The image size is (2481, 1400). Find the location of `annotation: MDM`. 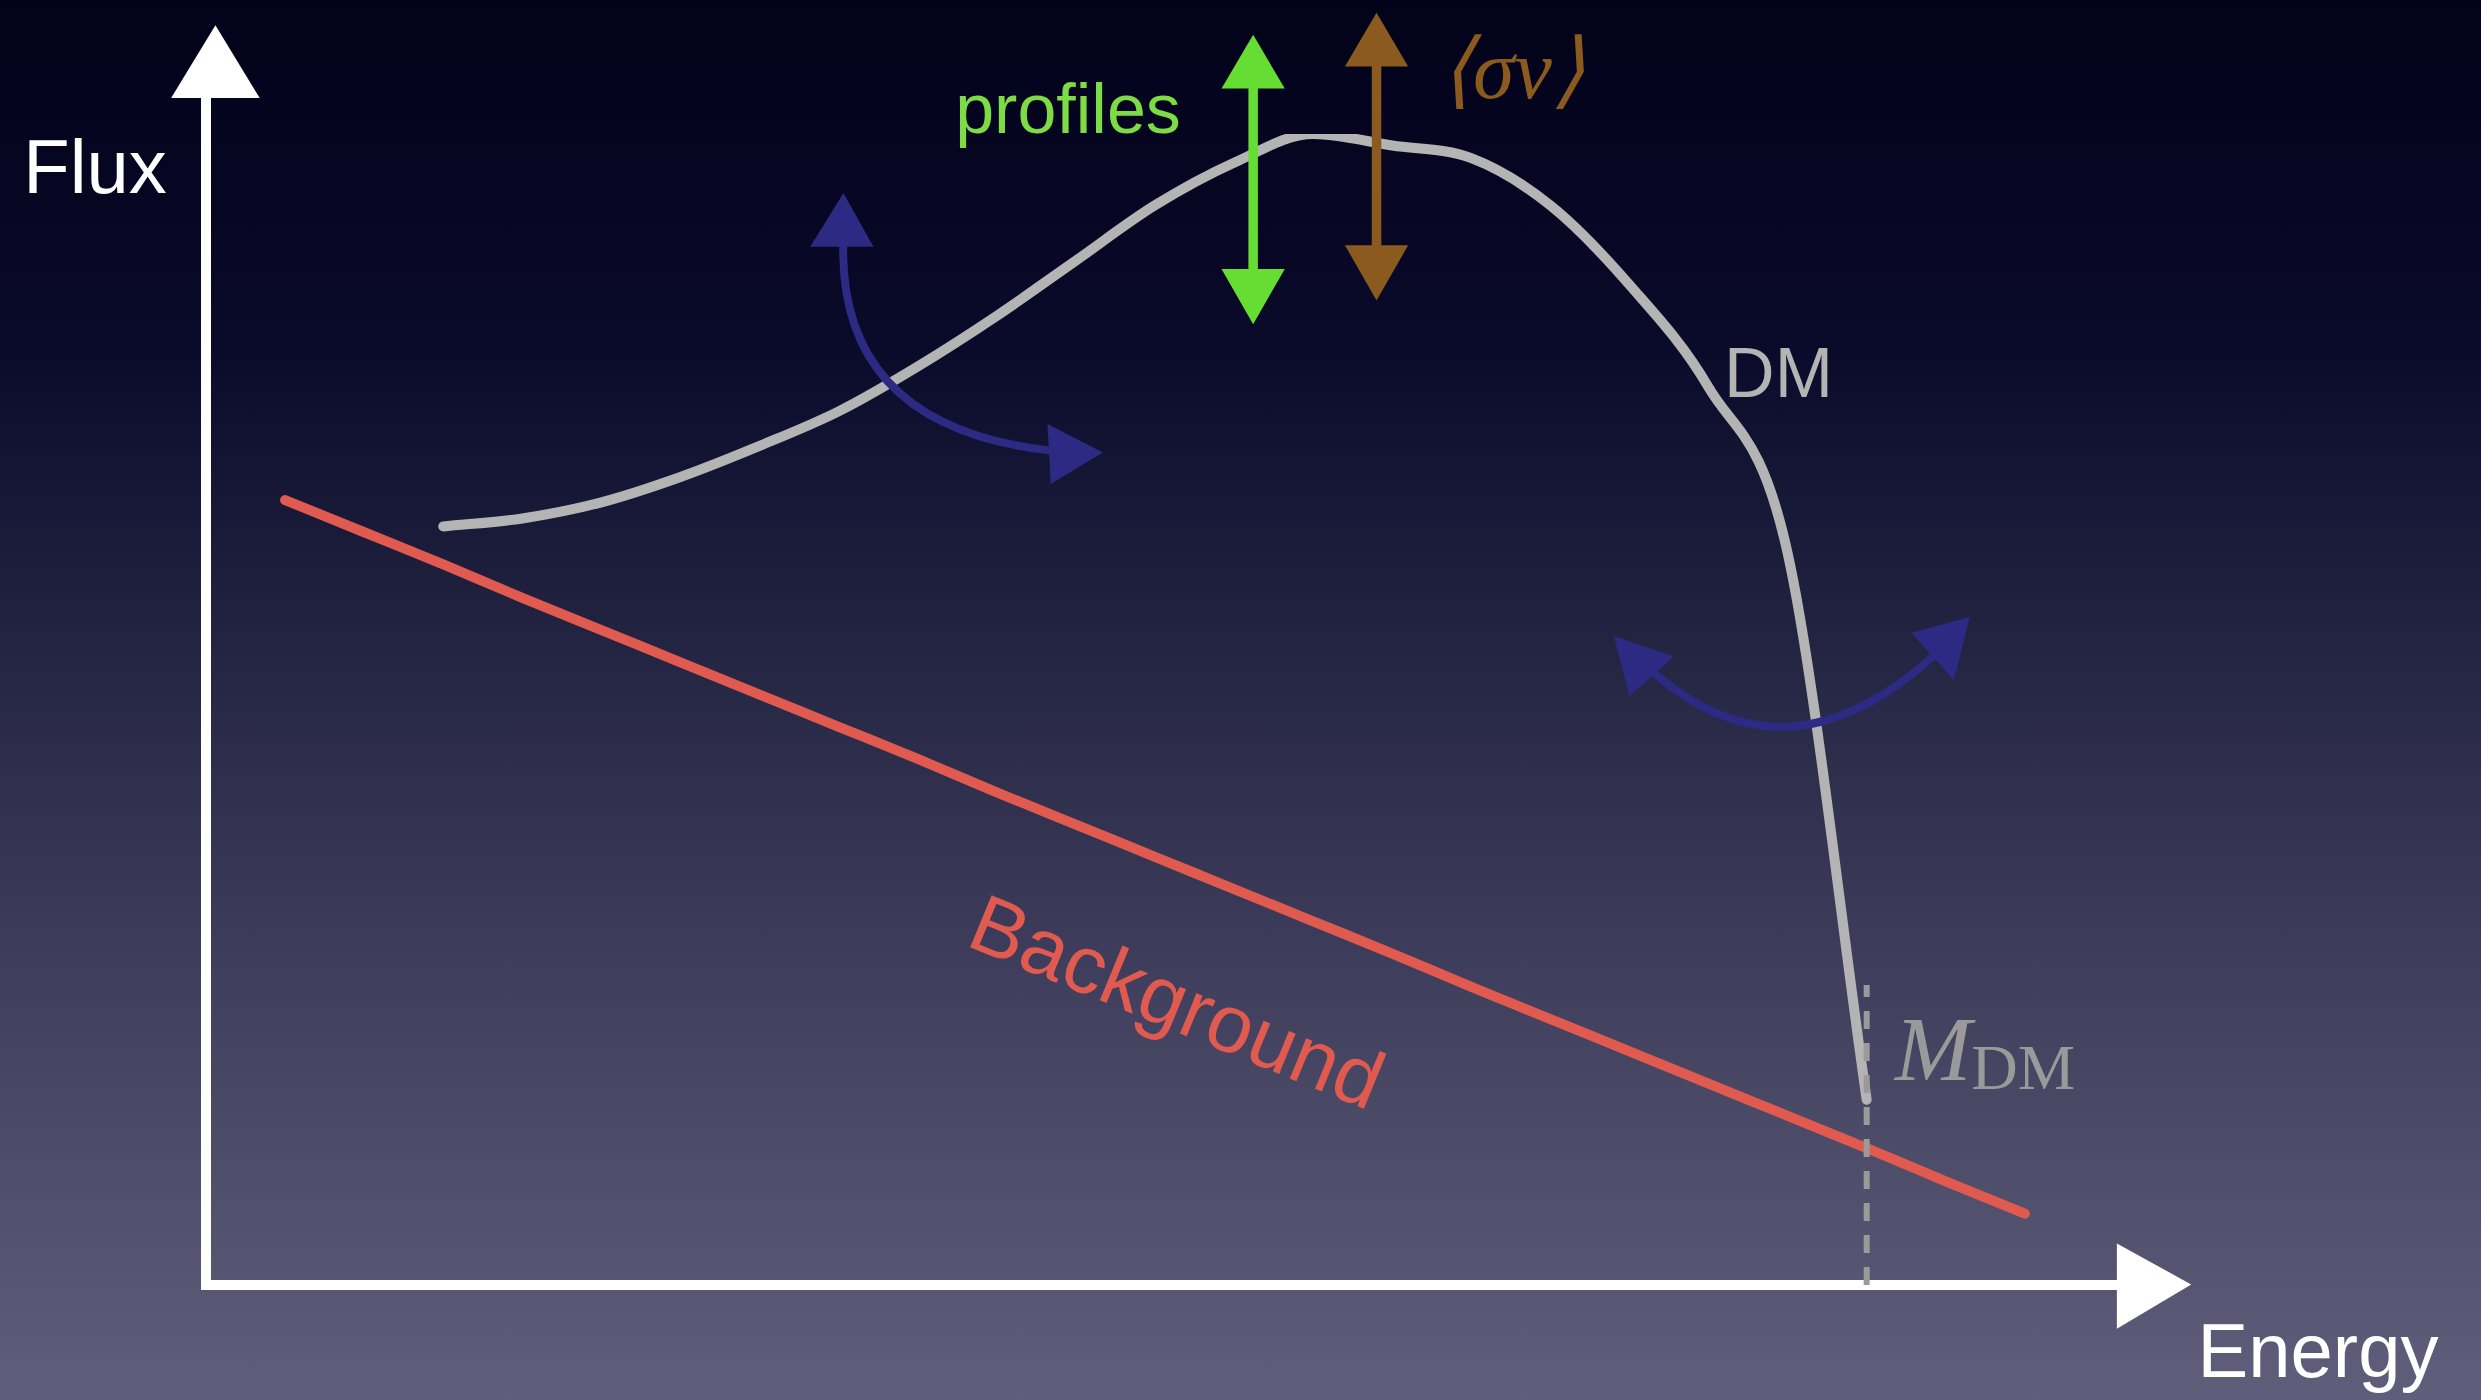

annotation: MDM is located at coordinates (1984, 1051).